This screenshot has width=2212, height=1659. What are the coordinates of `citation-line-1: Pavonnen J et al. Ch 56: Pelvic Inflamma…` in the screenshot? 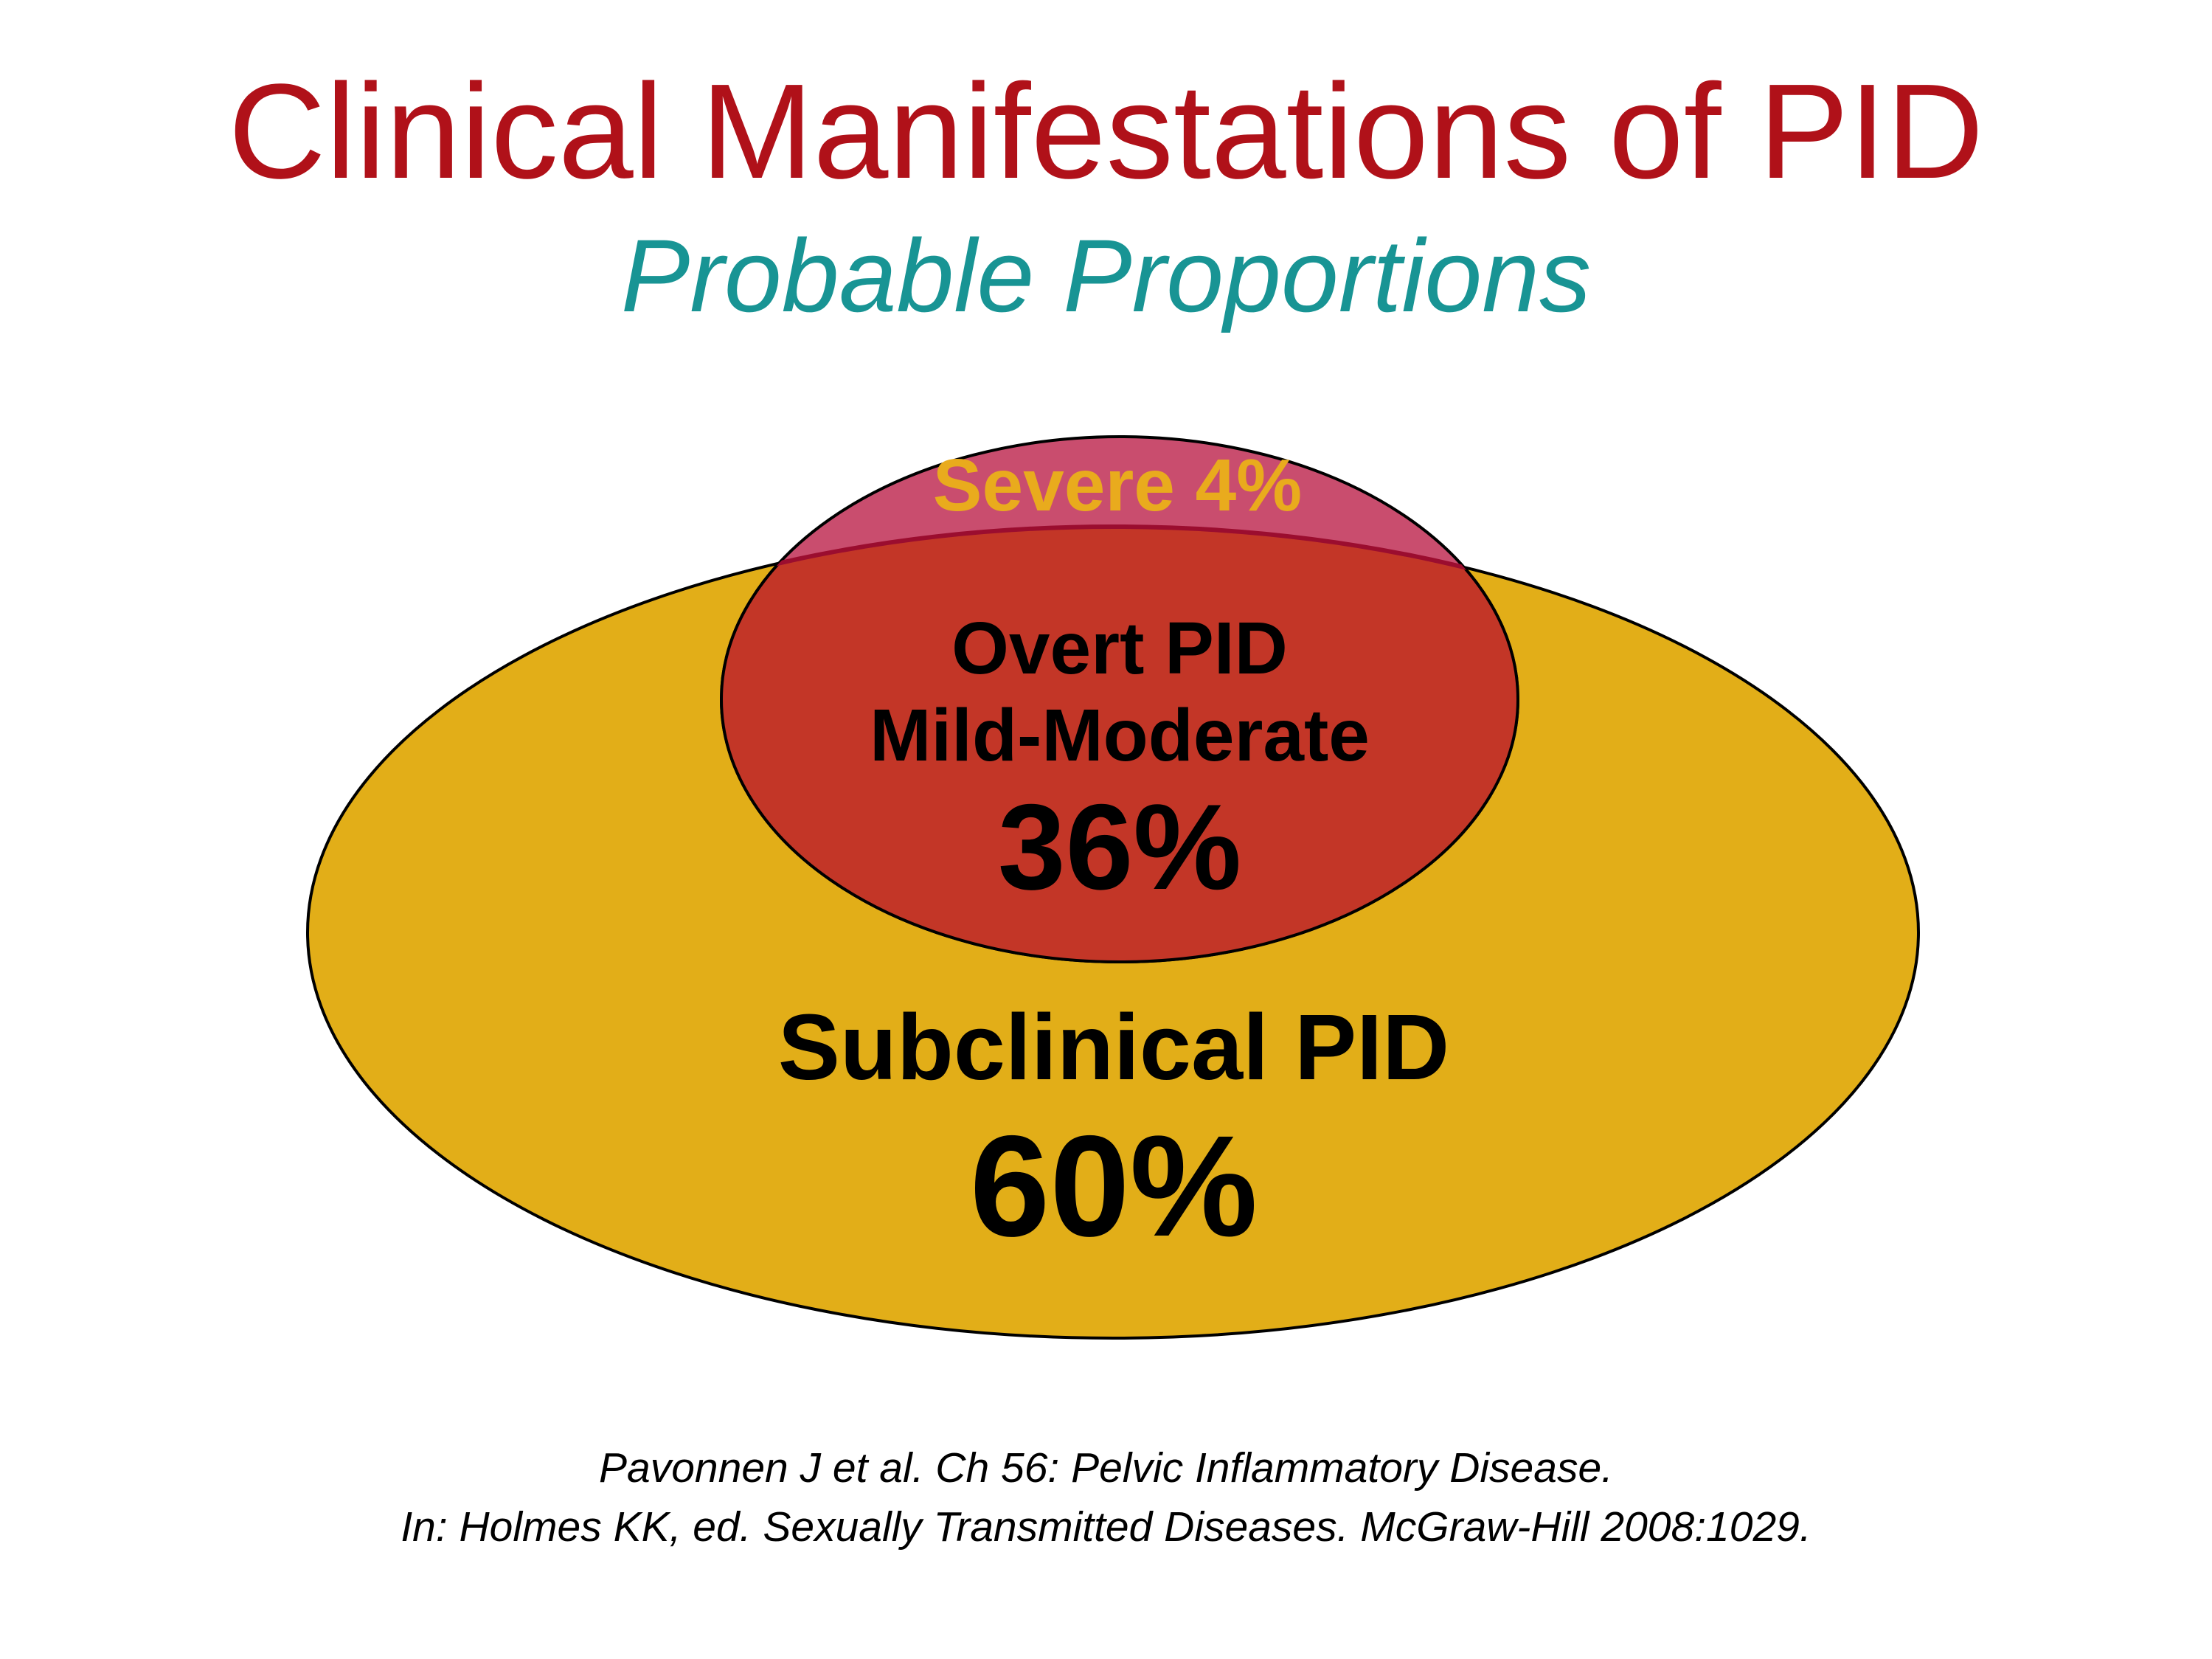 It's located at (1106, 1468).